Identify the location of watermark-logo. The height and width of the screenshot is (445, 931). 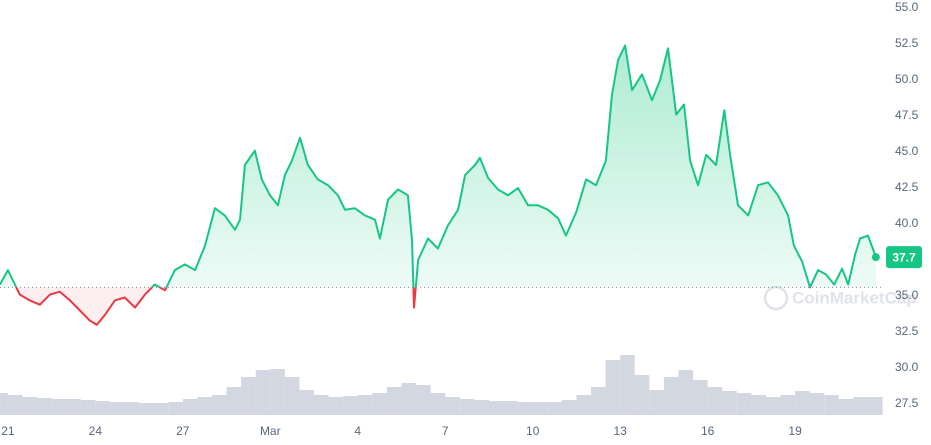
(776, 298).